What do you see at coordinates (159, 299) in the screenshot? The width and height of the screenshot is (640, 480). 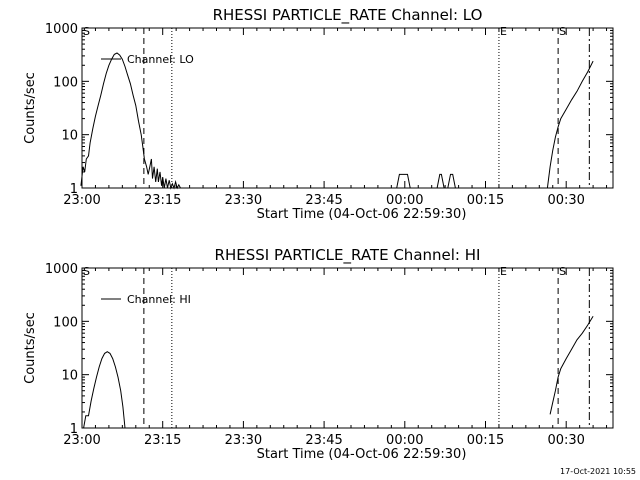 I see `legend-label: Channel: HI` at bounding box center [159, 299].